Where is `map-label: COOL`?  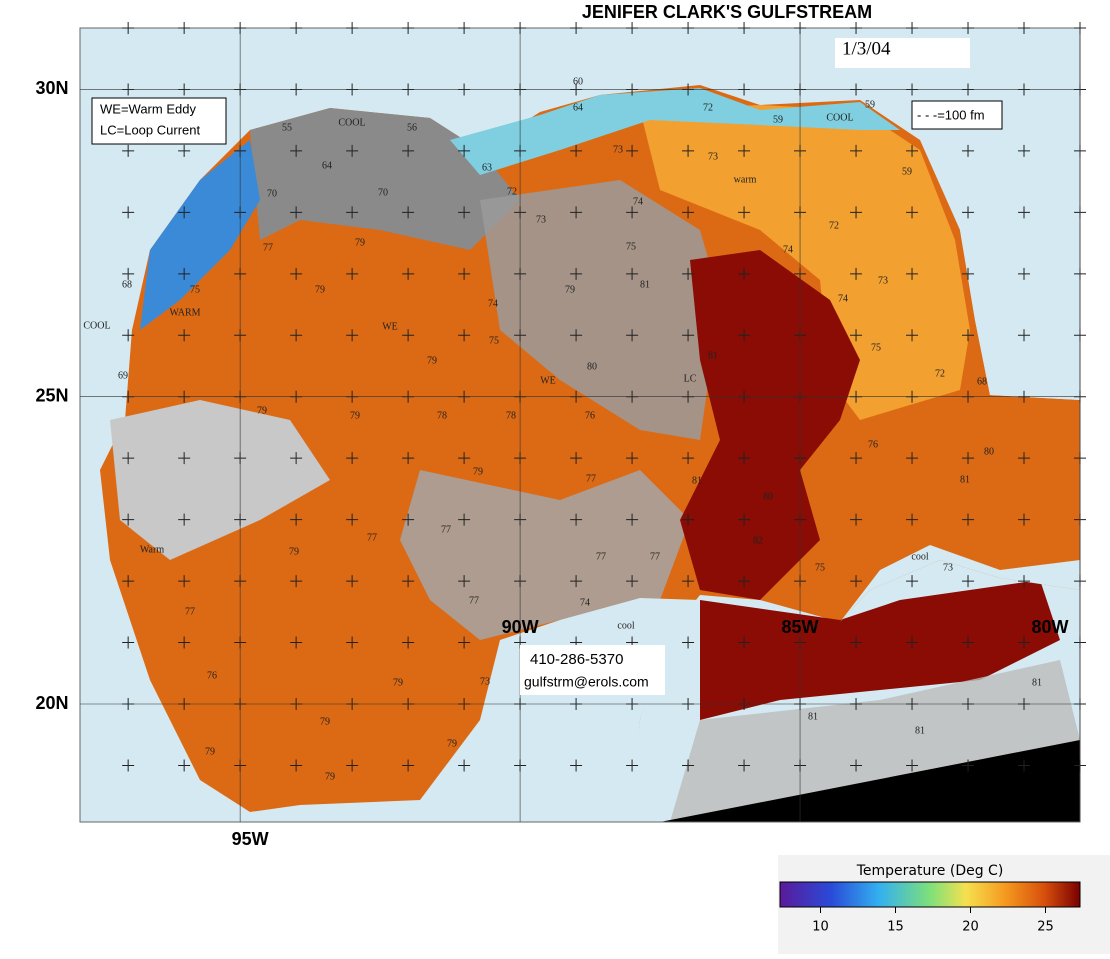
map-label: COOL is located at coordinates (96, 325).